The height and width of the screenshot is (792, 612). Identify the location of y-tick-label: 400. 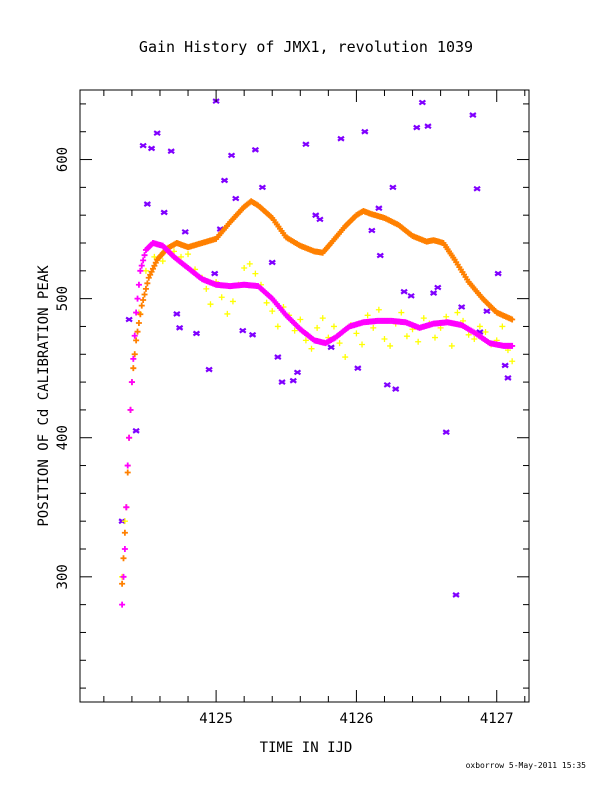
(63, 437).